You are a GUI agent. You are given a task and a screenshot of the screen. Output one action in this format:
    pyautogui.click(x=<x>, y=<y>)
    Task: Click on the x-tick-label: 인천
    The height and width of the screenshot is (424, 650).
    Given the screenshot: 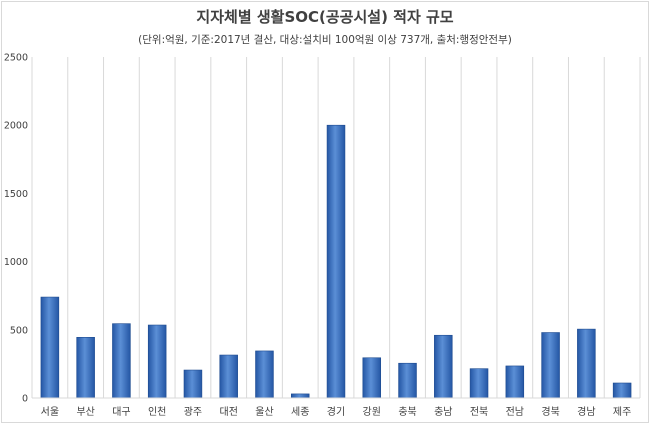 What is the action you would take?
    pyautogui.click(x=157, y=412)
    